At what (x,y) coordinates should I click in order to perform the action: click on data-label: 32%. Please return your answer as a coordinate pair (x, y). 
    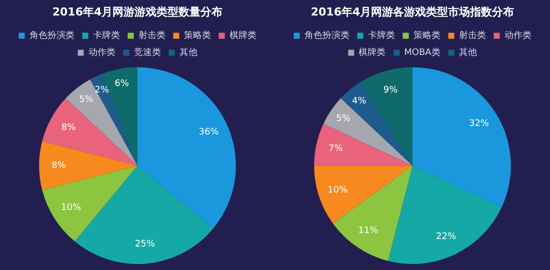
    Looking at the image, I should click on (479, 123).